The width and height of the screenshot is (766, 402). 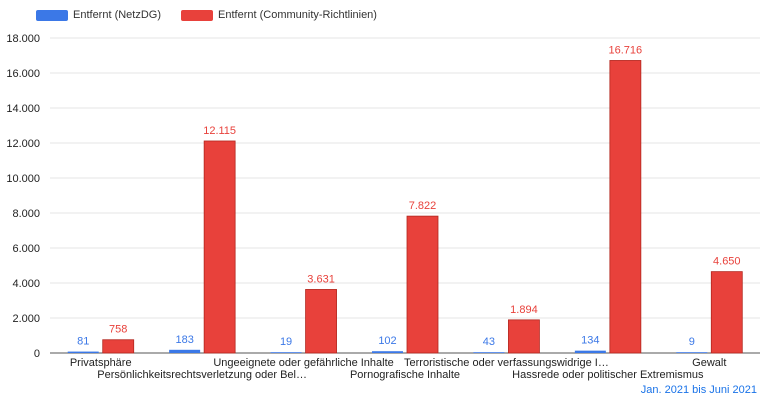 What do you see at coordinates (297, 15) in the screenshot?
I see `legend-label-community: Entfernt (Community-Richtlinien)` at bounding box center [297, 15].